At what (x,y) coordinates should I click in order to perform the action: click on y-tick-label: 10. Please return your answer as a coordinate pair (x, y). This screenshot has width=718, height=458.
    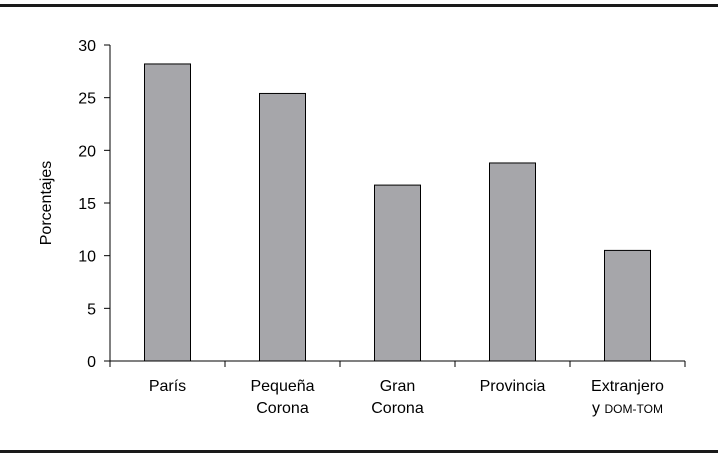
    Looking at the image, I should click on (87, 257).